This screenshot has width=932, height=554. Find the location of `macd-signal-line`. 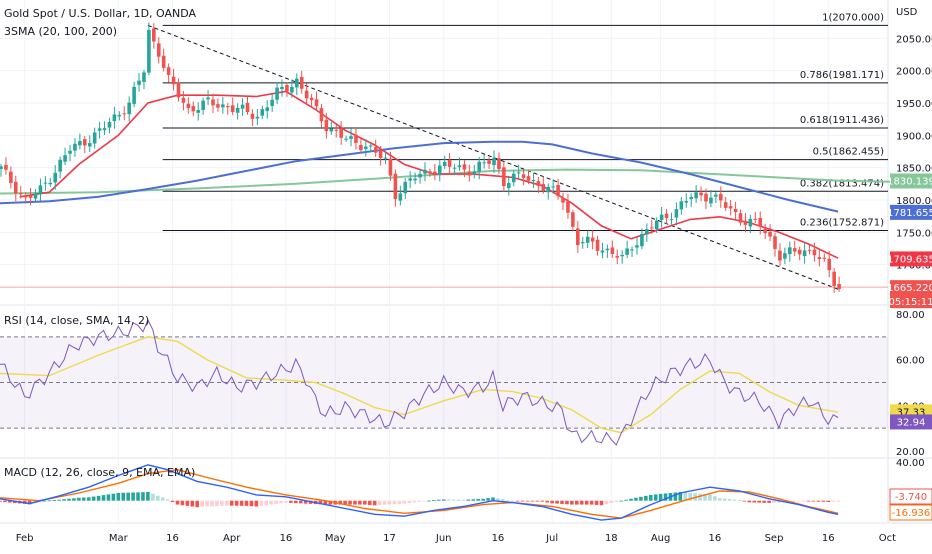

macd-signal-line is located at coordinates (419, 493).